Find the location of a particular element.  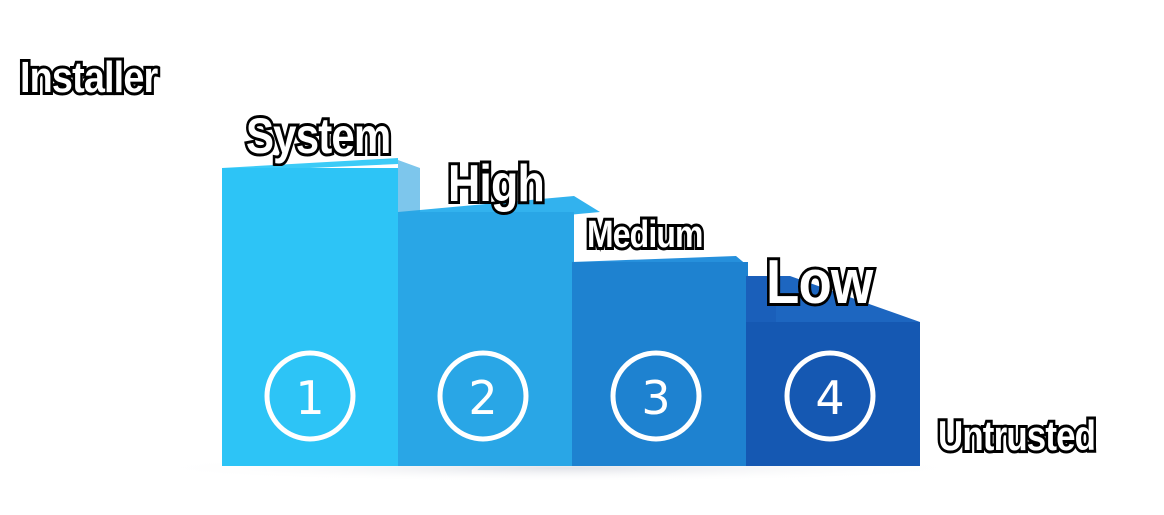

step-2-number: 2 is located at coordinates (482, 398).